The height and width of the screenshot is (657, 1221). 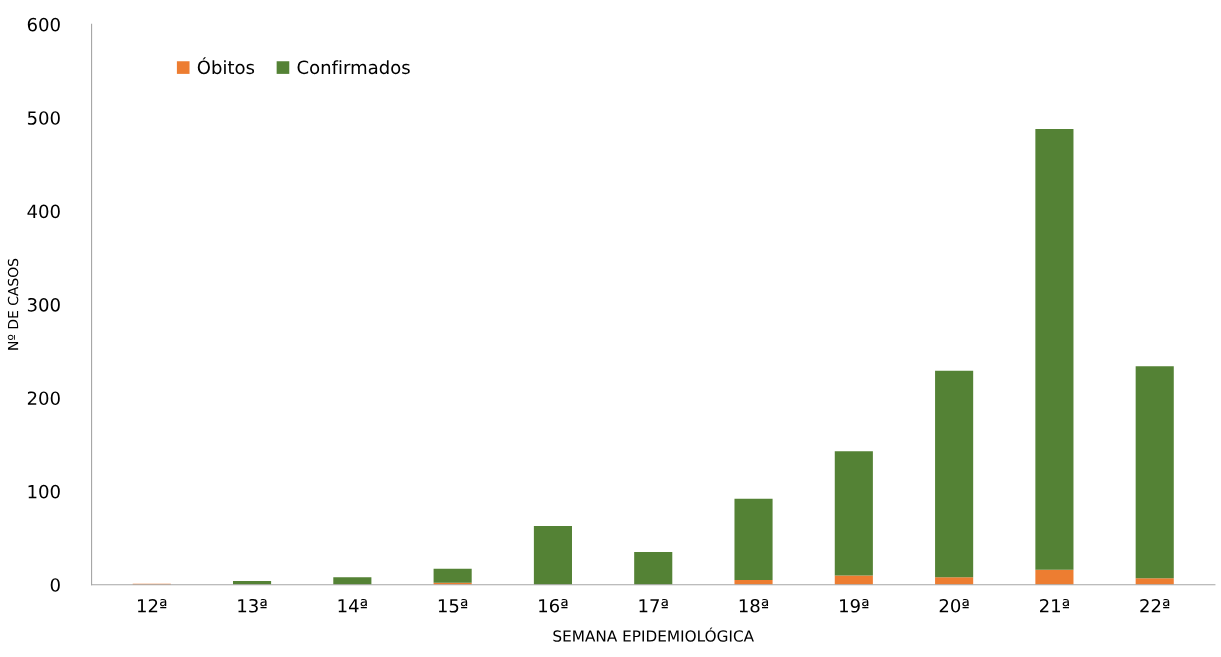 I want to click on x-tick-label: 14ª, so click(x=352, y=605).